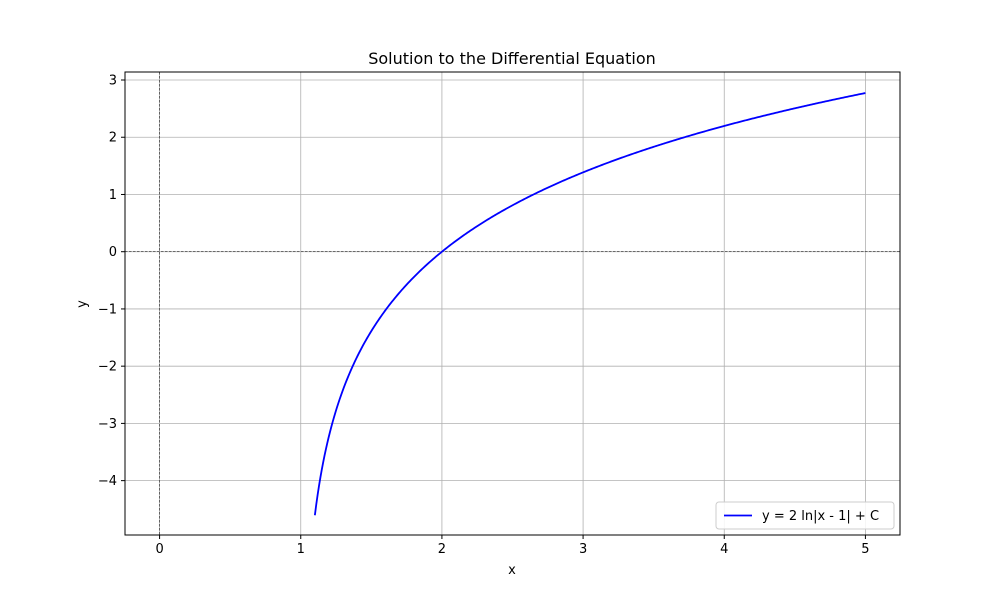  I want to click on x-tick-label: 3, so click(583, 549).